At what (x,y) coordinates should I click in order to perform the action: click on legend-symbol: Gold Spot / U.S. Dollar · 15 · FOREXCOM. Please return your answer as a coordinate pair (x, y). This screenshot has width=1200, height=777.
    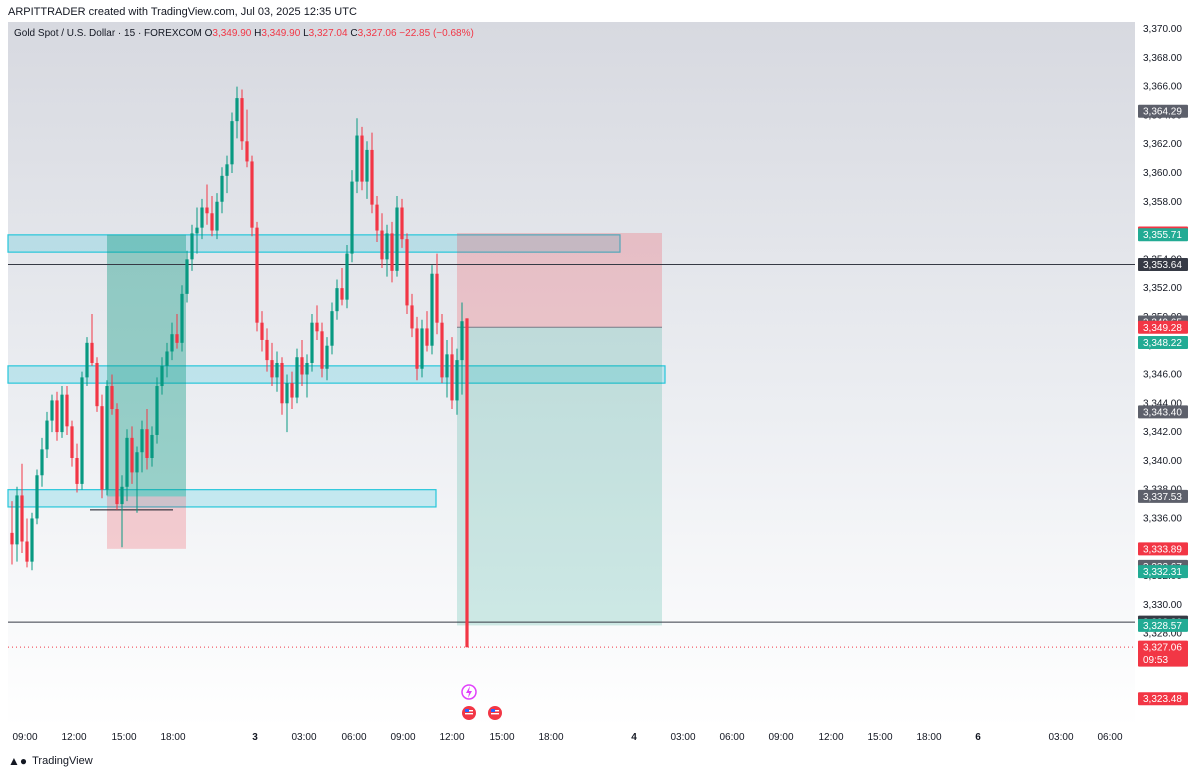
    Looking at the image, I should click on (108, 33).